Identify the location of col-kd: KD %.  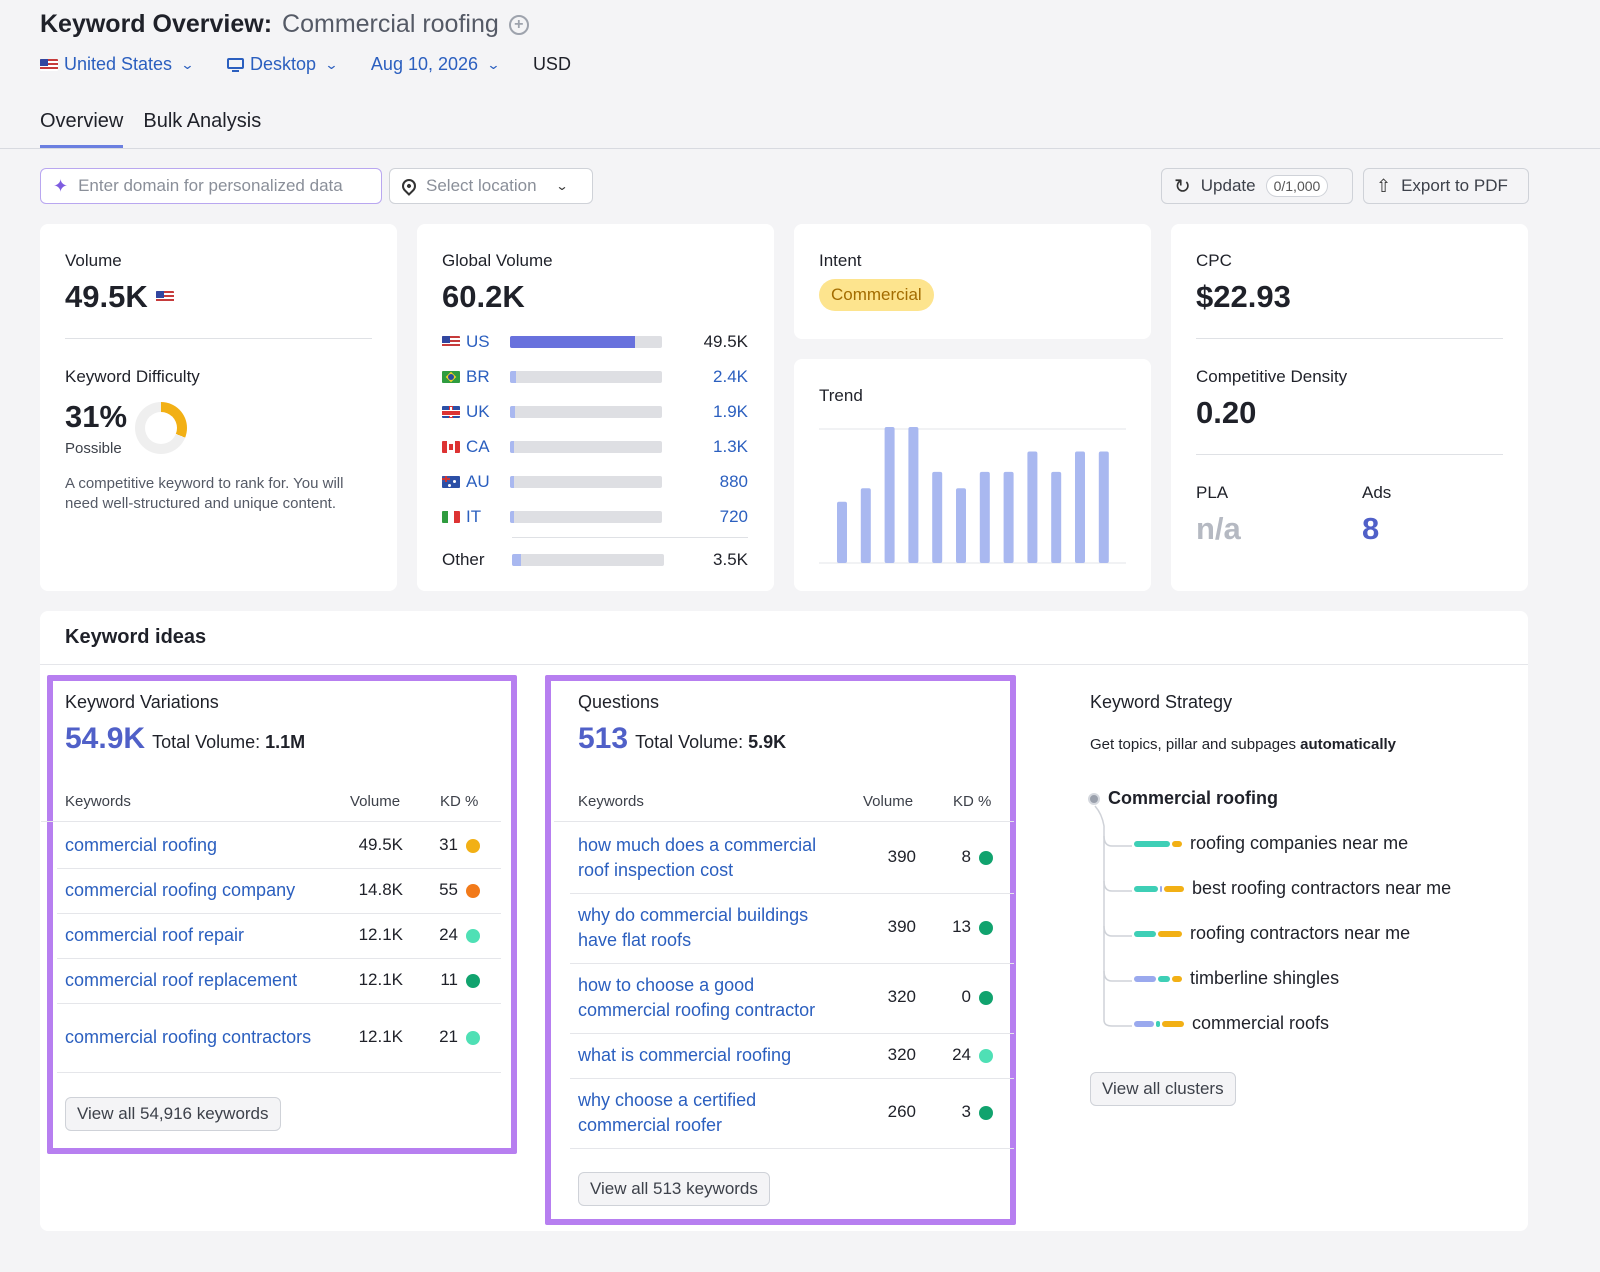
(972, 801).